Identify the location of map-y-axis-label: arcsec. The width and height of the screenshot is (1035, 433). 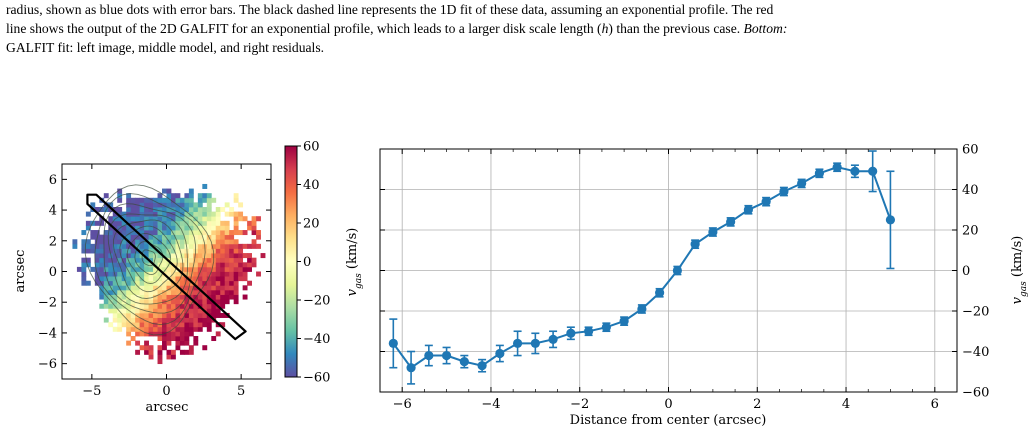
(20, 271).